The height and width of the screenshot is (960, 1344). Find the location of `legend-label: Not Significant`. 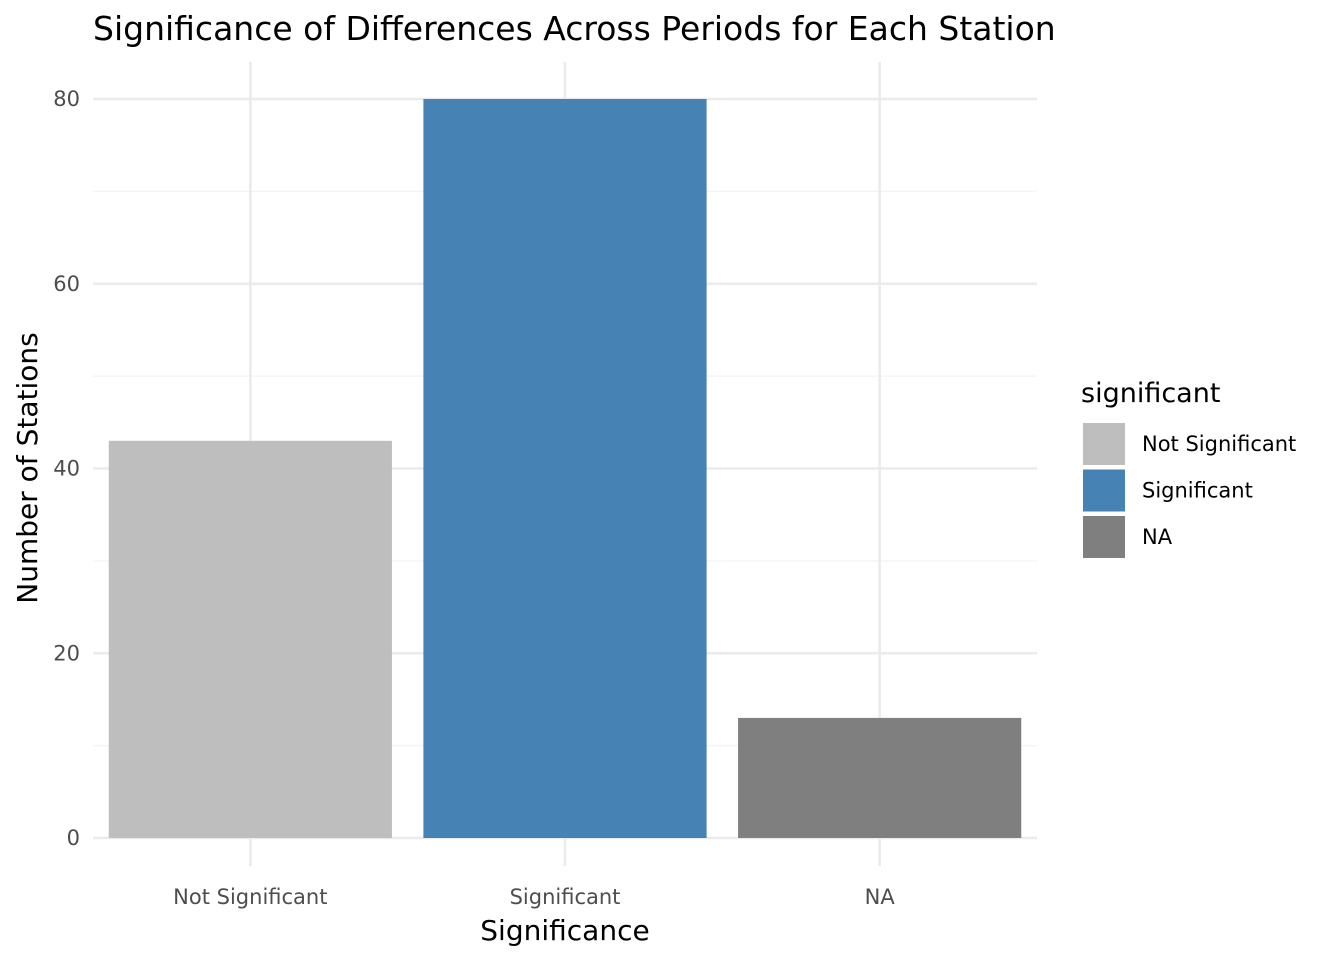

legend-label: Not Significant is located at coordinates (1219, 444).